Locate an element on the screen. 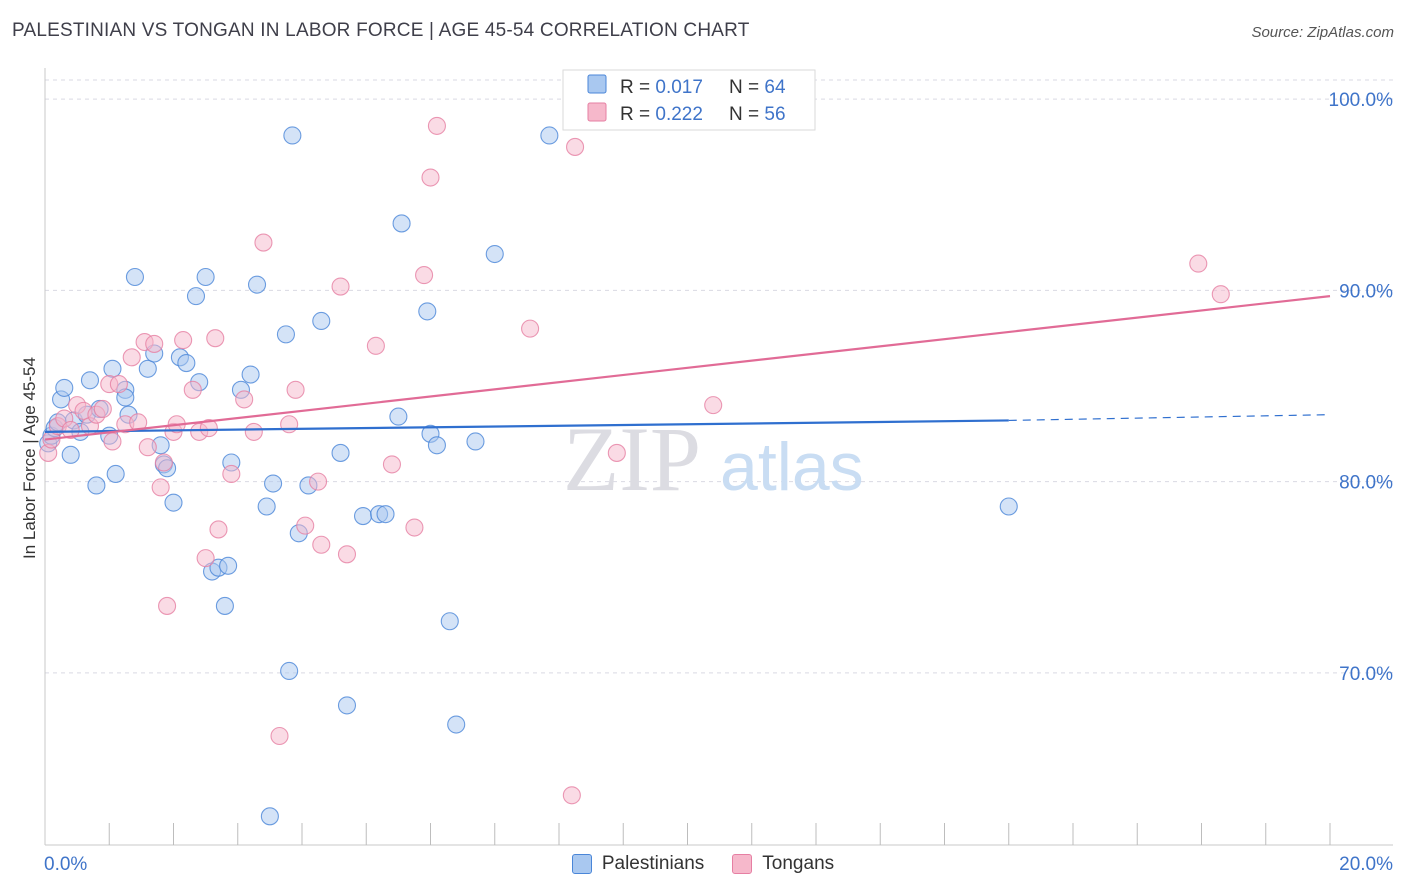  bottom-legend-item-palestinians: Palestinians is located at coordinates (638, 864).